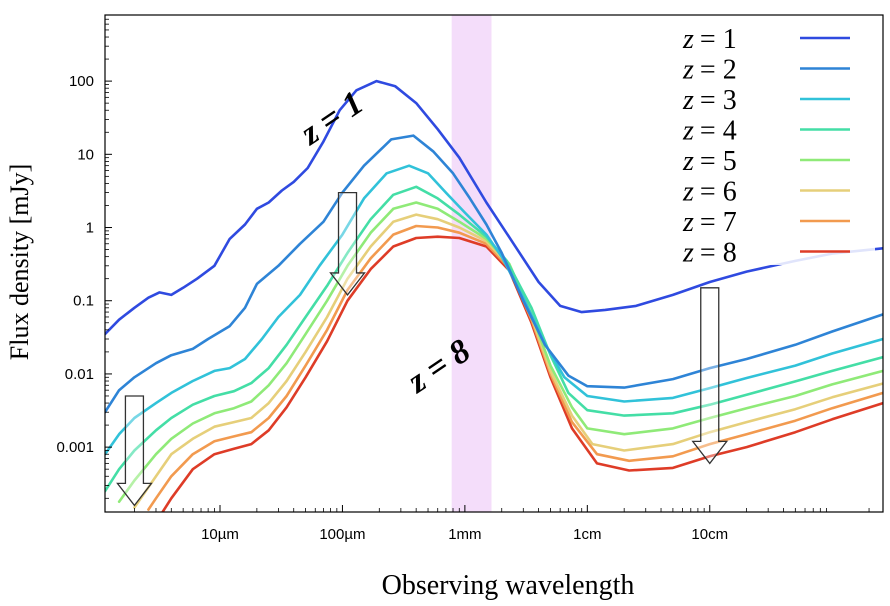  I want to click on x-tick-label-4: 10cm, so click(709, 534).